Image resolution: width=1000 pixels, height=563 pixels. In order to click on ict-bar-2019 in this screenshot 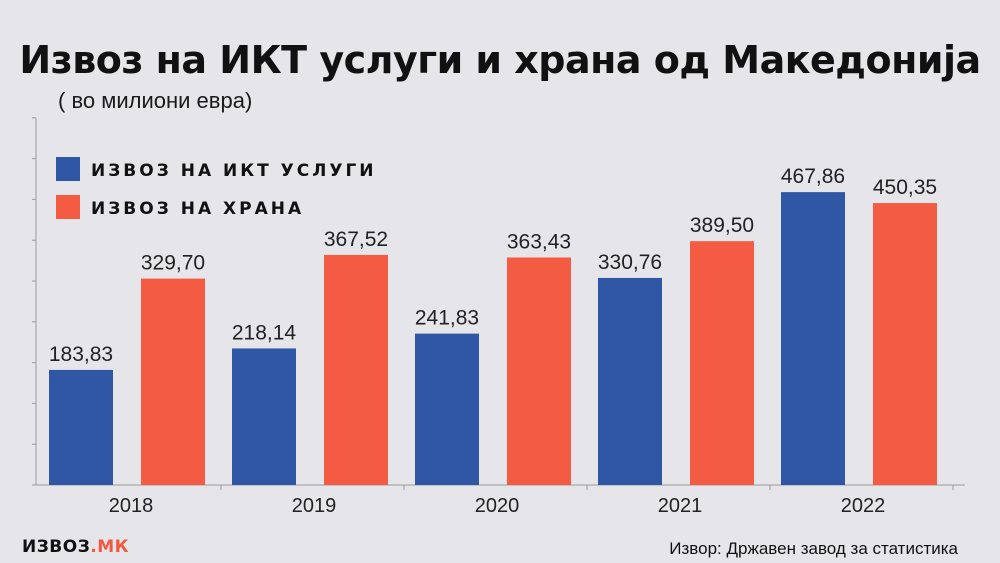, I will do `click(264, 416)`.